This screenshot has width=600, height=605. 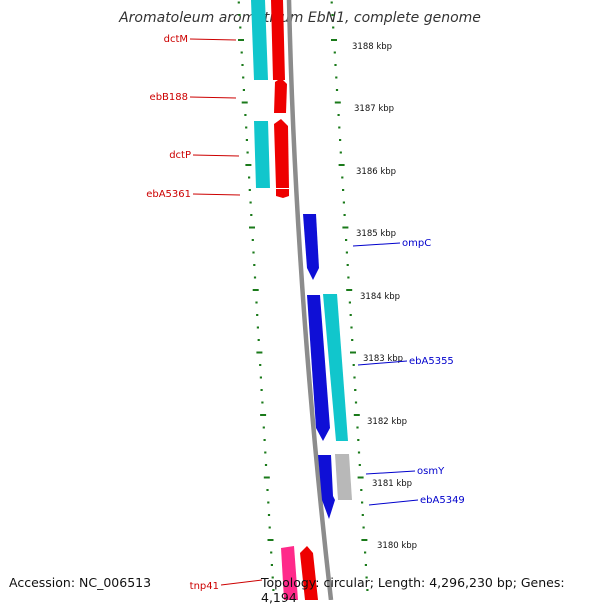 I want to click on scale-label: 3186 kbp, so click(x=376, y=172).